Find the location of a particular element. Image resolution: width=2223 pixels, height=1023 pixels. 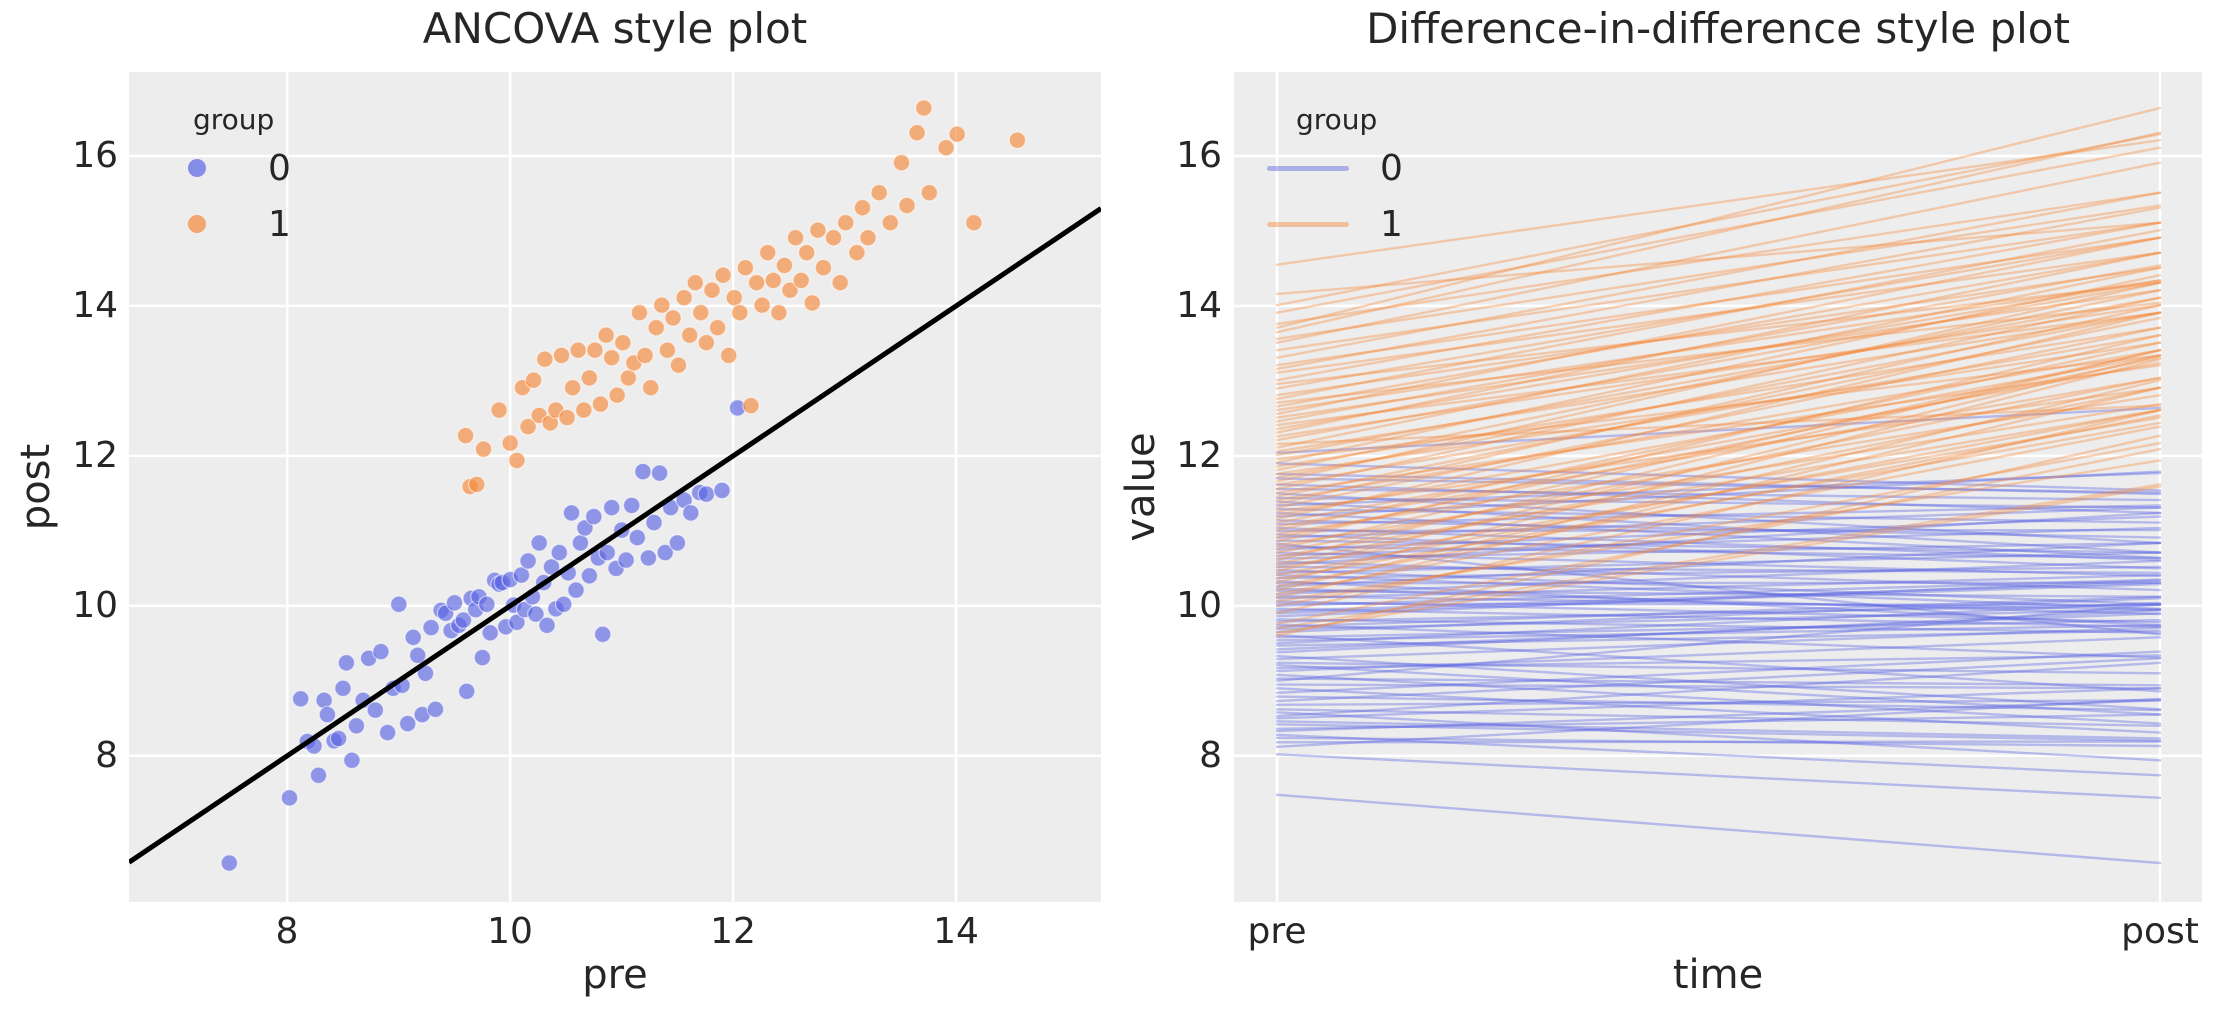

group1-line-swatch is located at coordinates (1308, 224).